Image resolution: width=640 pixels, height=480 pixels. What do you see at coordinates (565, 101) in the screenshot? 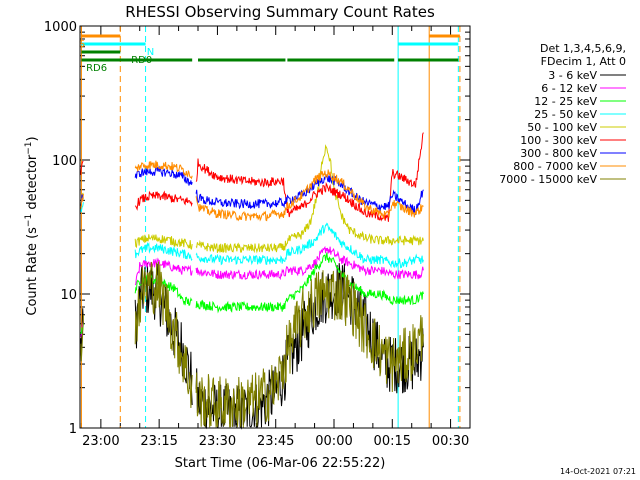
I see `legend-label: 12 - 25 keV` at bounding box center [565, 101].